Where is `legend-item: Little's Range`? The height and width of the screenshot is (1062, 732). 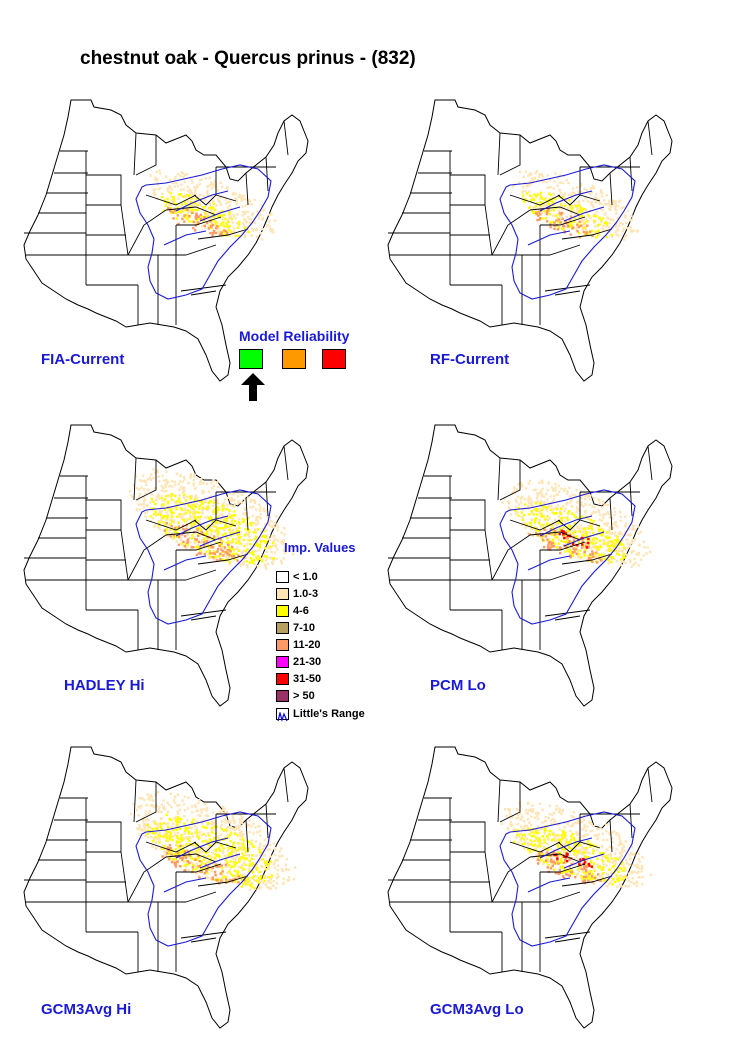 legend-item: Little's Range is located at coordinates (320, 714).